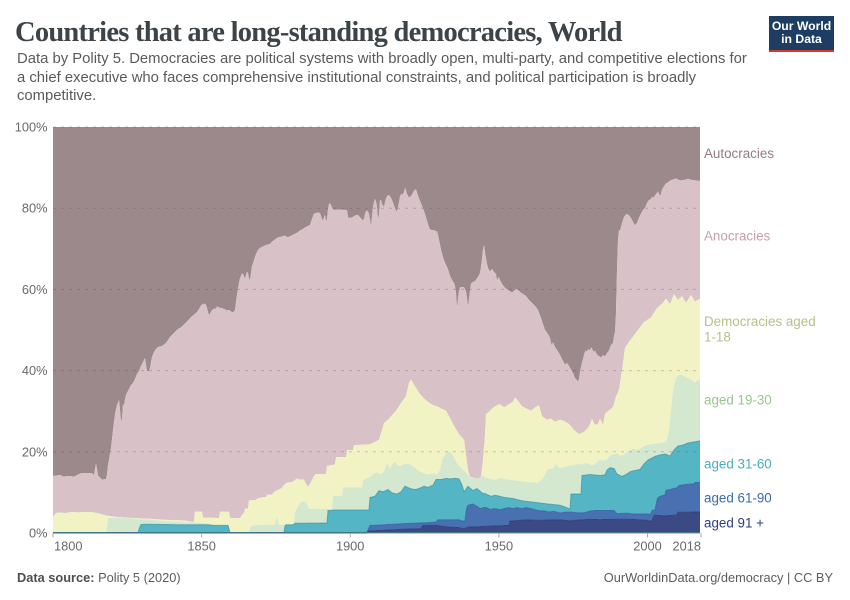 The width and height of the screenshot is (850, 600). What do you see at coordinates (31, 127) in the screenshot?
I see `svg-text: 100%` at bounding box center [31, 127].